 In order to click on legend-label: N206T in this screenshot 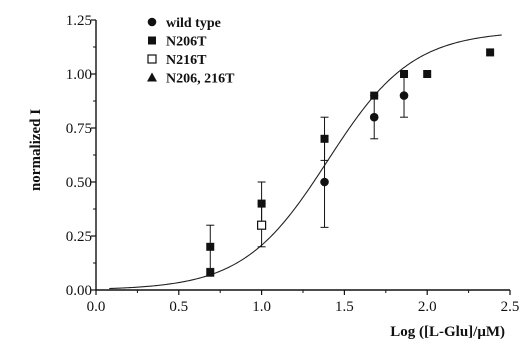, I will do `click(186, 42)`.